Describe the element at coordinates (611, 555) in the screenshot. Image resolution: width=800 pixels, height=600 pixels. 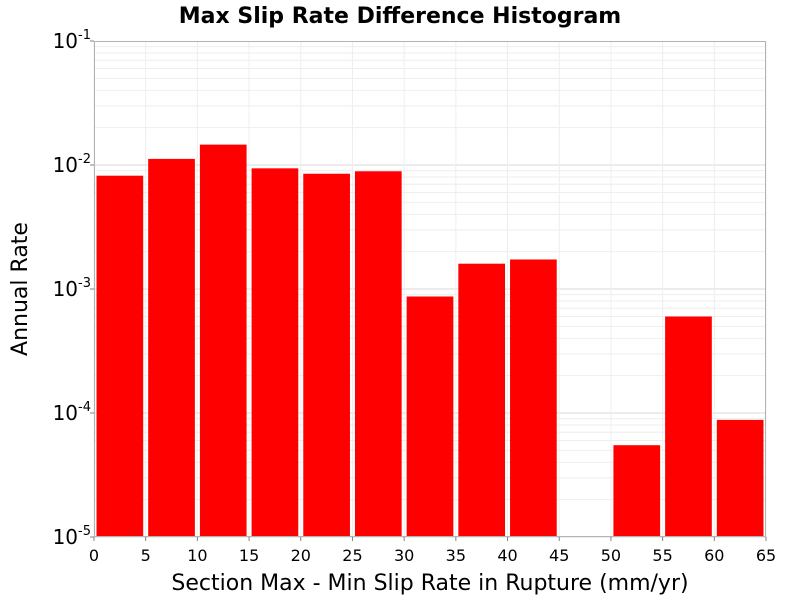
I see `x-tick-label: 50` at that location.